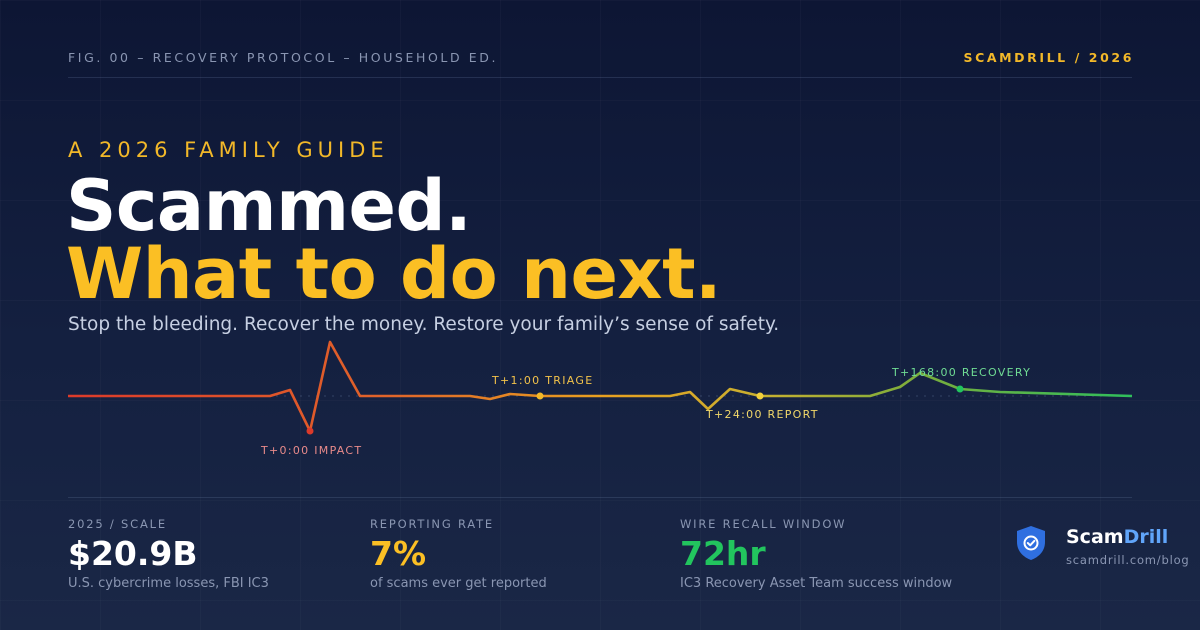 The image size is (1200, 630). What do you see at coordinates (540, 396) in the screenshot?
I see `triage-point` at bounding box center [540, 396].